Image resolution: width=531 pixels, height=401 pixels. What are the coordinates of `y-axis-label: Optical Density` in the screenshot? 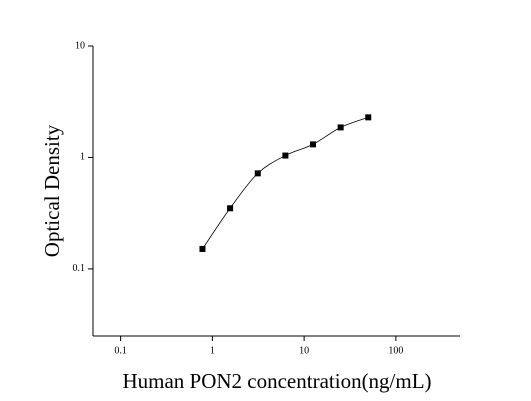 It's located at (52, 190).